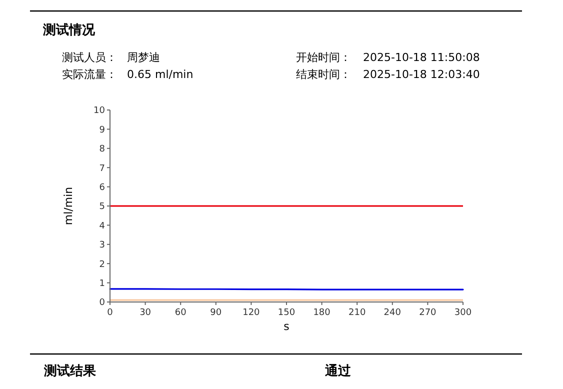 This screenshot has width=563, height=389. I want to click on x-tick-label: 120, so click(251, 313).